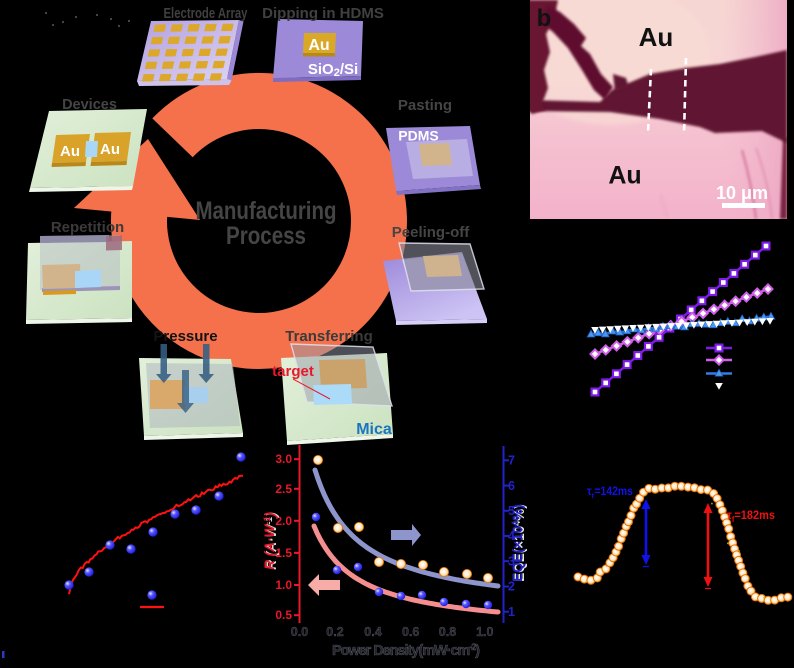  What do you see at coordinates (185, 336) in the screenshot?
I see `svg-text: Pressure` at bounding box center [185, 336].